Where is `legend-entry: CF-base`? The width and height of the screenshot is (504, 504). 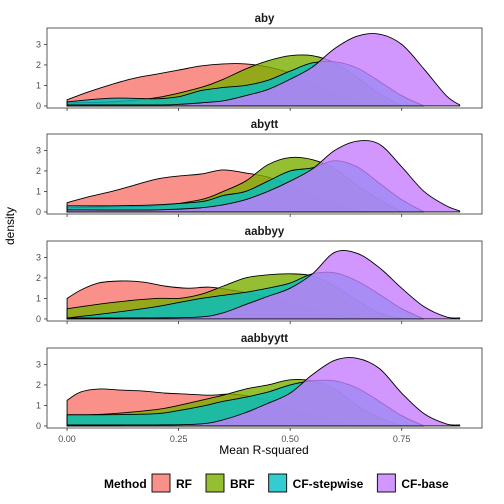 legend-entry: CF-base is located at coordinates (412, 483).